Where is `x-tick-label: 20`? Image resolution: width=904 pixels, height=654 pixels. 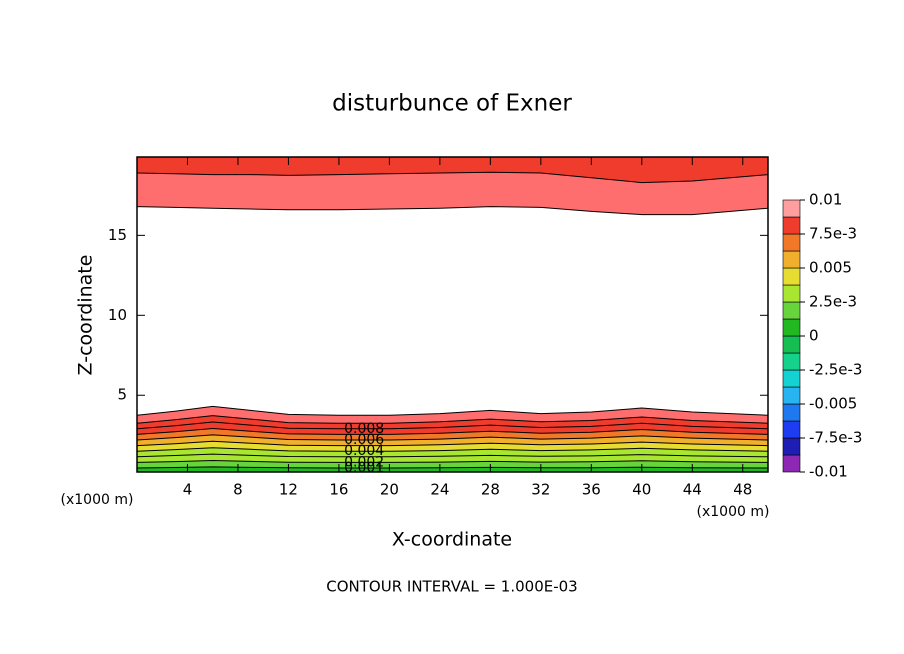 x-tick-label: 20 is located at coordinates (389, 490).